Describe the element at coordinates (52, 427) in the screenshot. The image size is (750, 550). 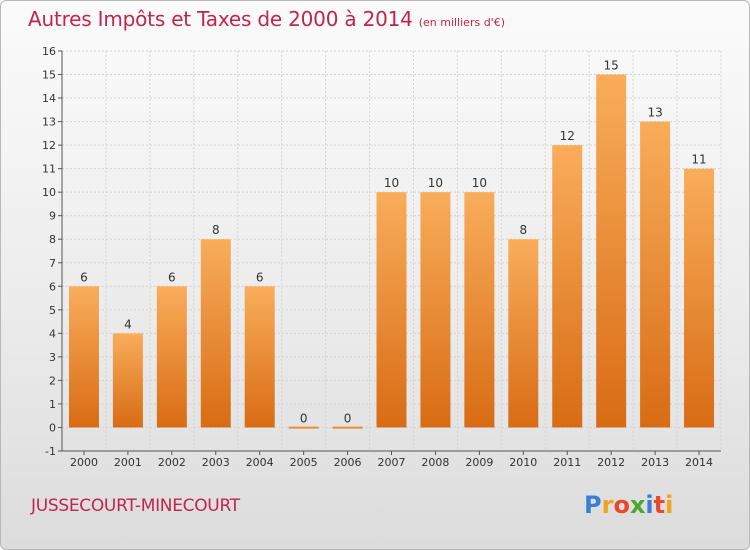
I see `y-tick-label: 0` at that location.